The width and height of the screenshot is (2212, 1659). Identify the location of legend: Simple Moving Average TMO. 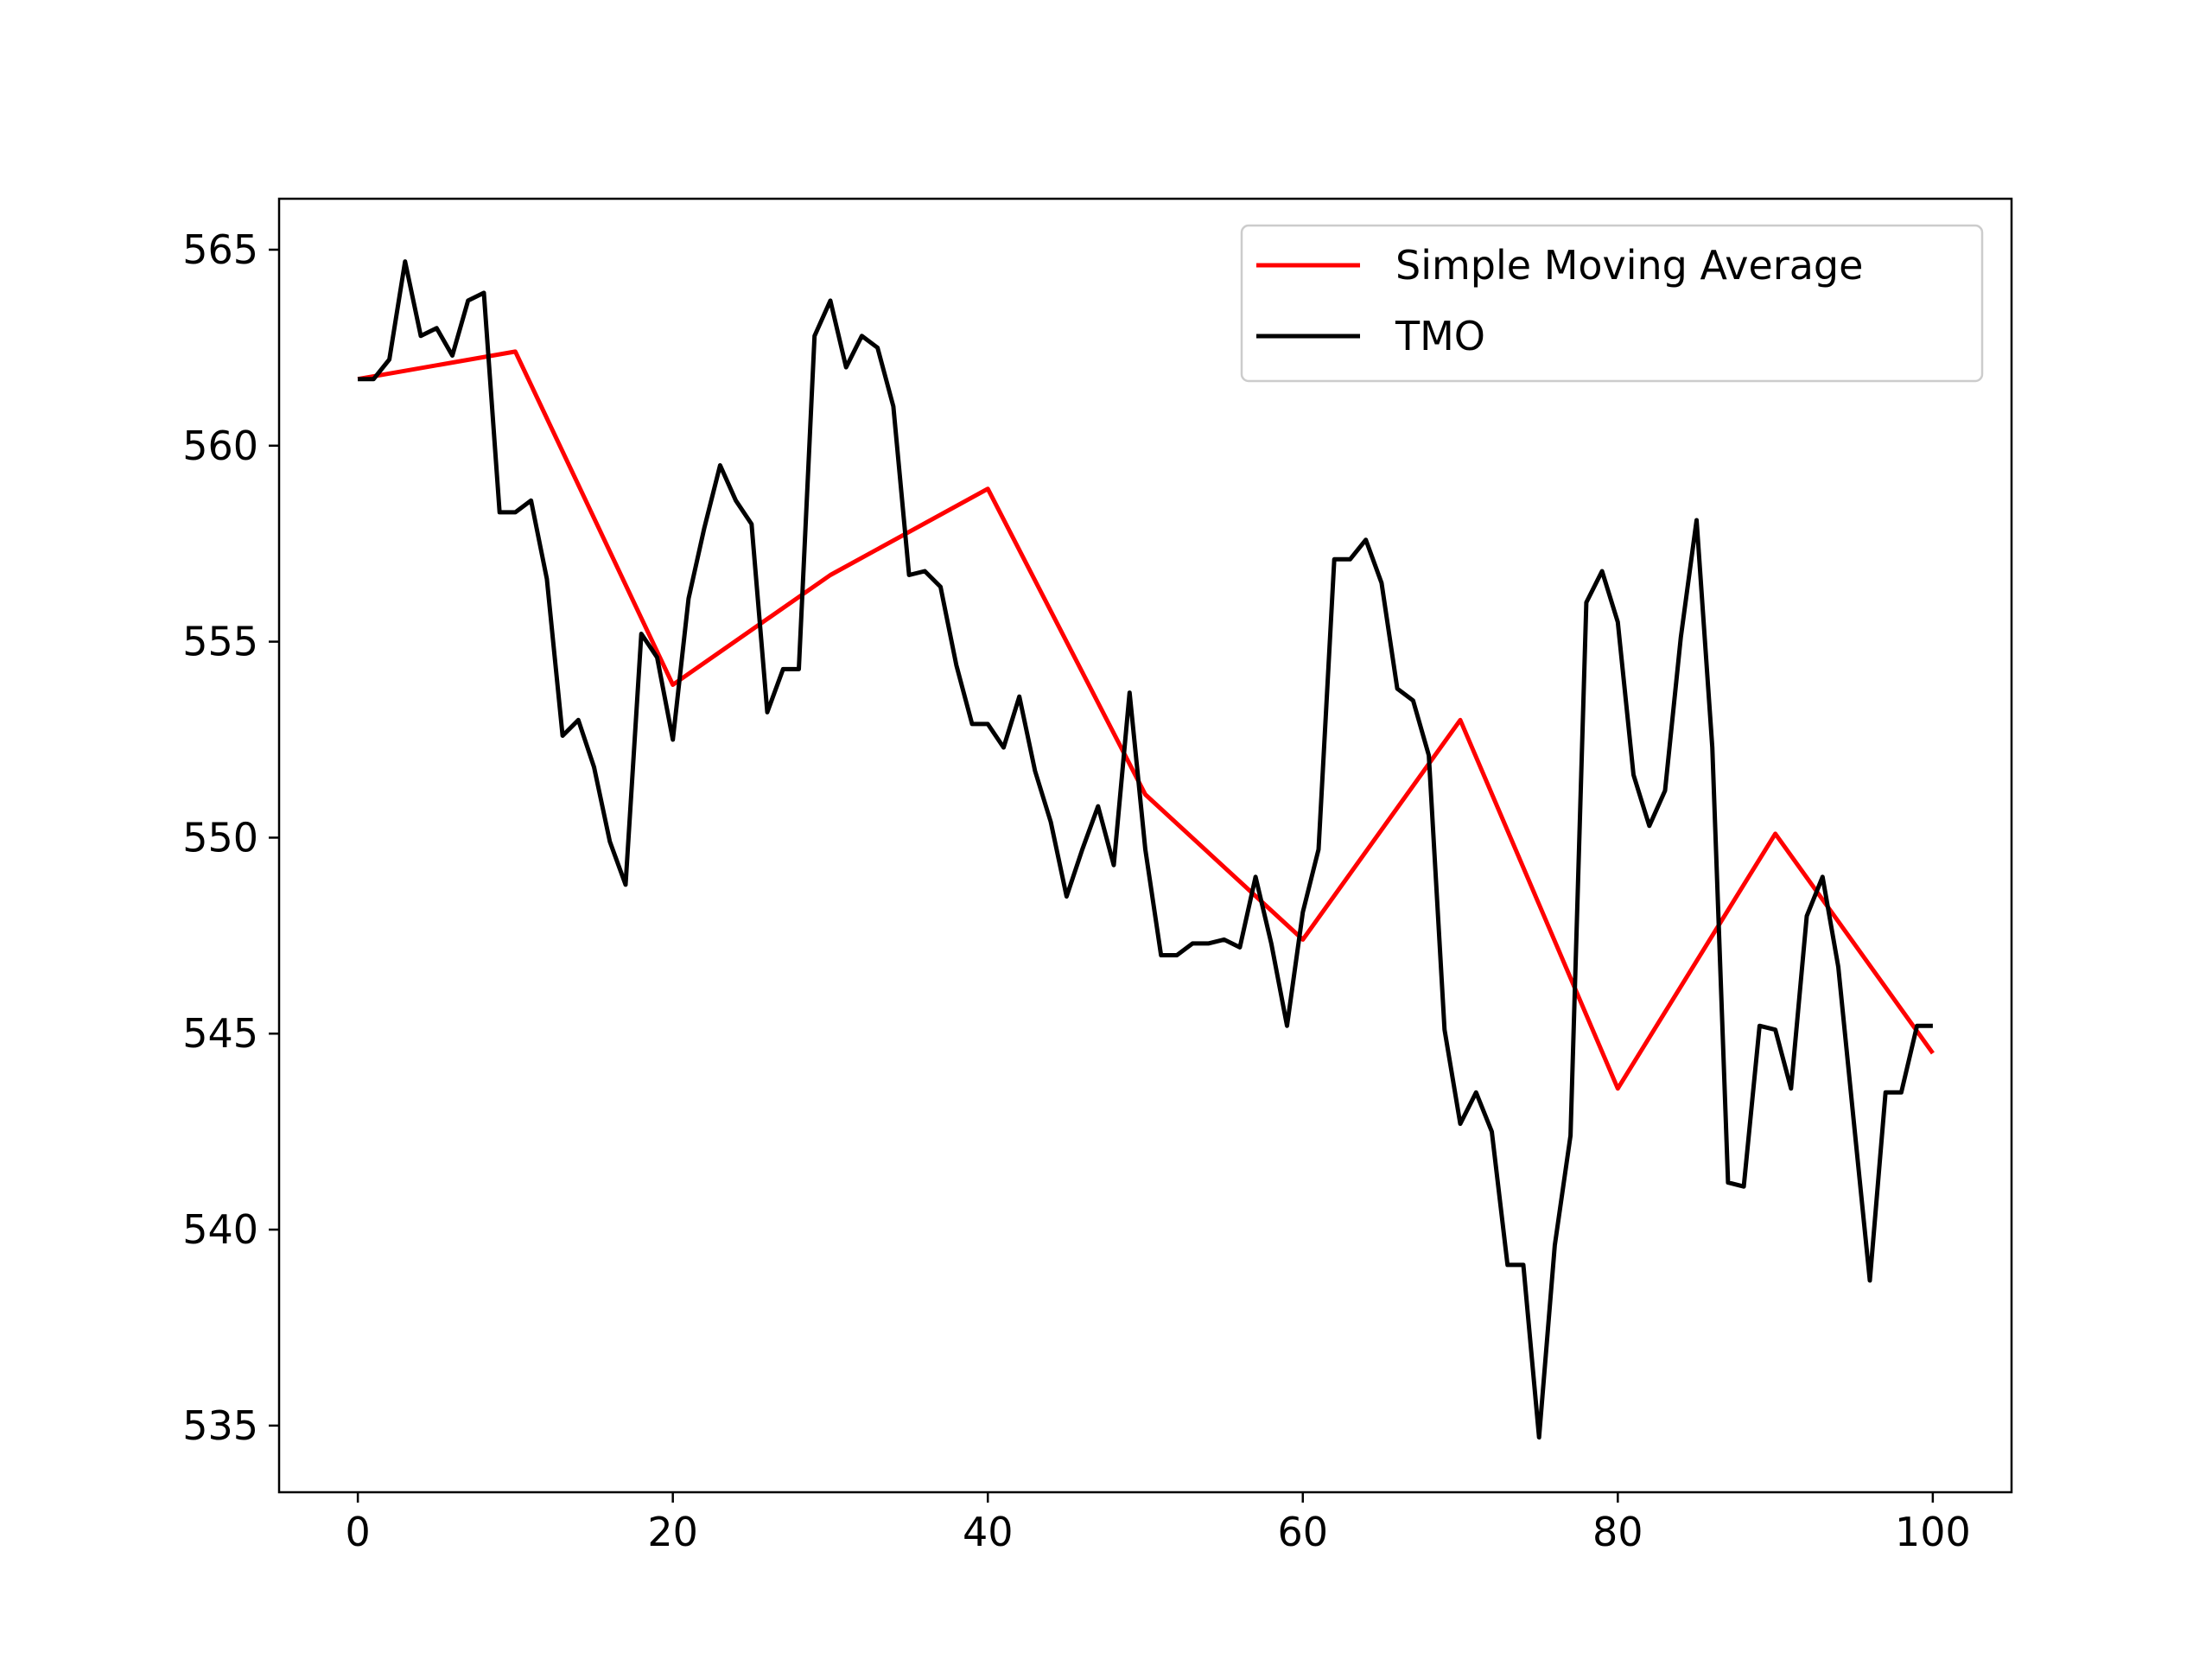
(1612, 303).